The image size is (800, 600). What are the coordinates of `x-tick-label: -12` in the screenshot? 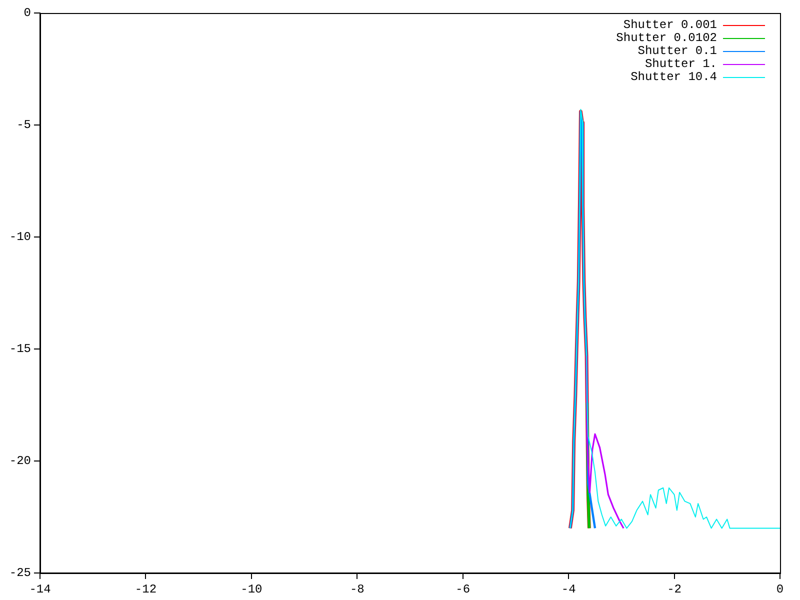 It's located at (145, 589).